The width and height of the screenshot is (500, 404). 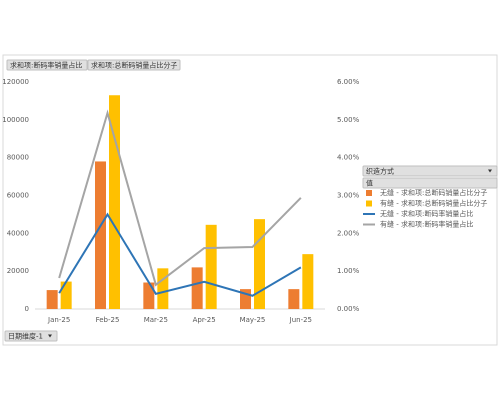 I want to click on y2-tick-label: 0.00%, so click(x=348, y=309).